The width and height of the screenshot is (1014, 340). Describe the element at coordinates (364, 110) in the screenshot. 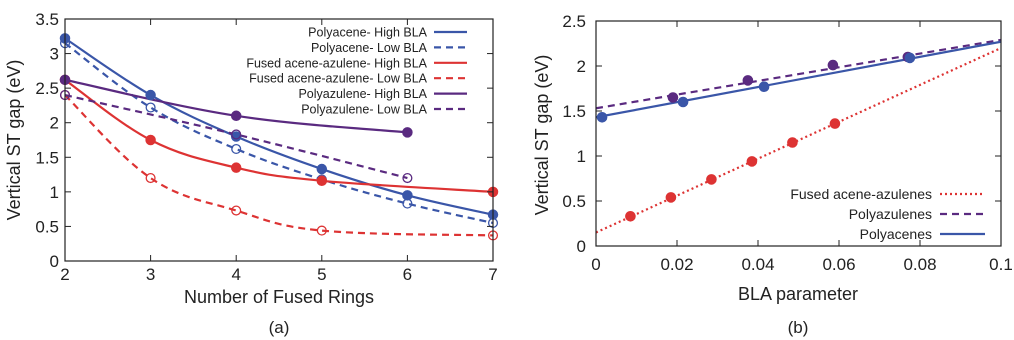

I see `legend-label: Polyazulene- Low BLA` at that location.